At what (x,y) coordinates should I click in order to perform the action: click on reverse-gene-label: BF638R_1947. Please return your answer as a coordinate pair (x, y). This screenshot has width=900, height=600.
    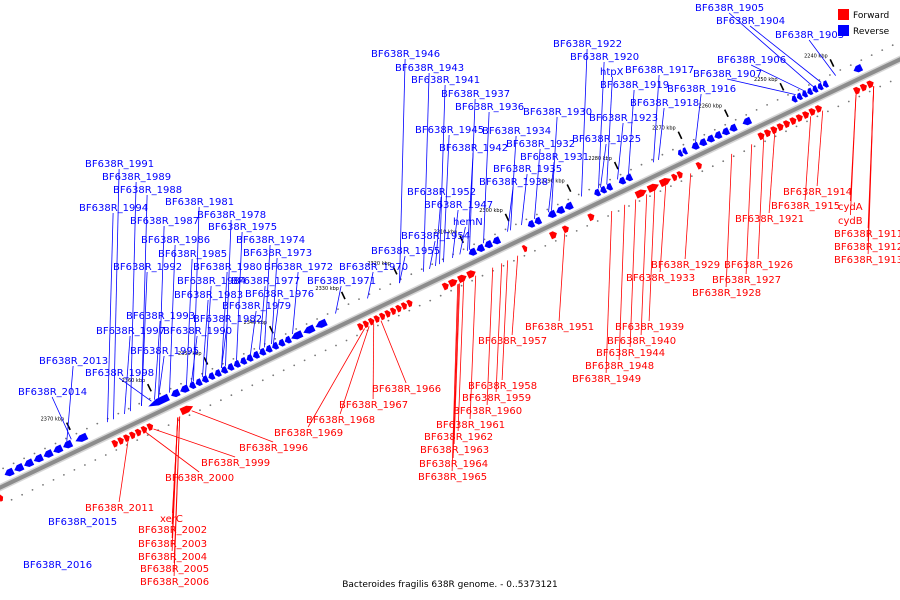
    Looking at the image, I should click on (458, 205).